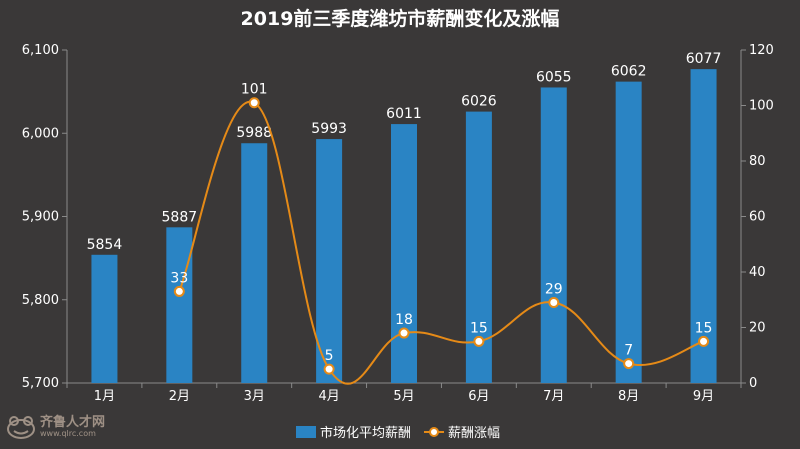 The image size is (800, 449). Describe the element at coordinates (328, 396) in the screenshot. I see `x-tick-label: 4月` at that location.